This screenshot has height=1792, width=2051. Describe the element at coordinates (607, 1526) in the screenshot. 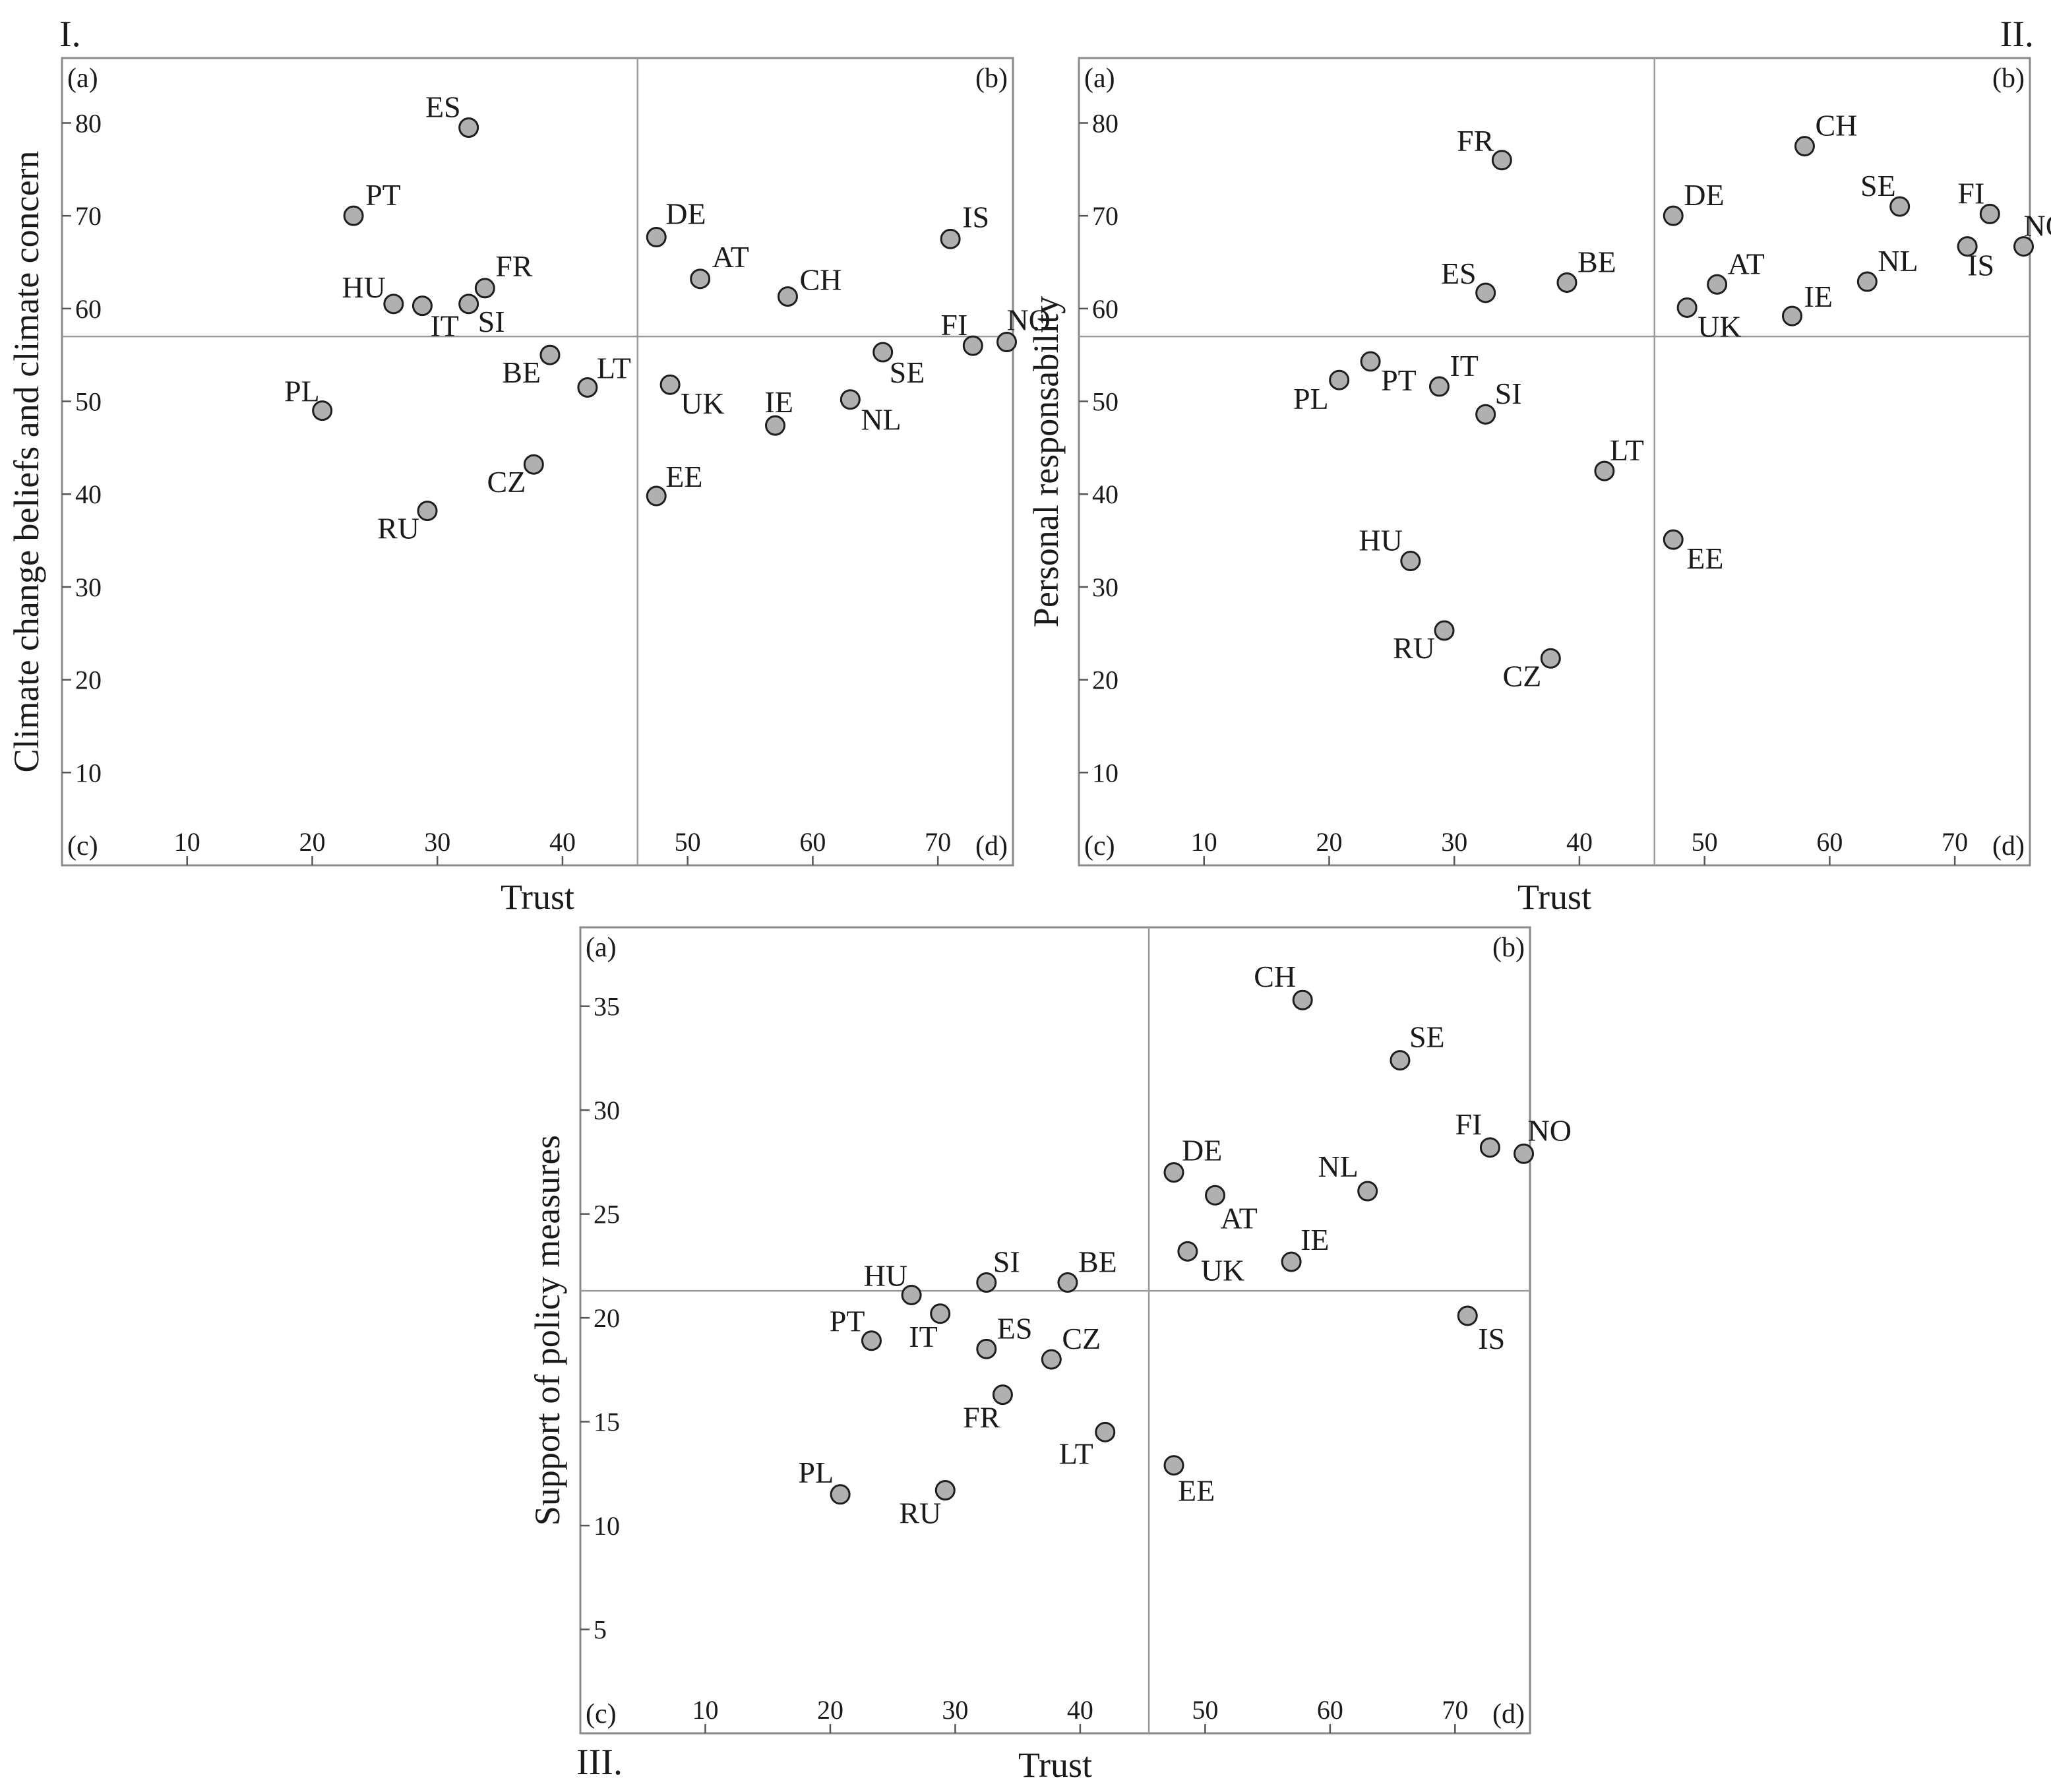

I see `y-tick-label: 10` at that location.